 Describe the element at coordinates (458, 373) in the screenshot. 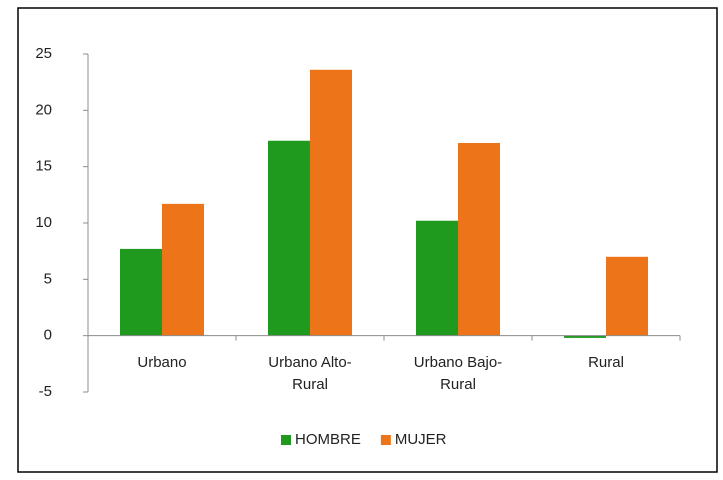

I see `x-tick-label: Urbano Bajo-Rural` at that location.